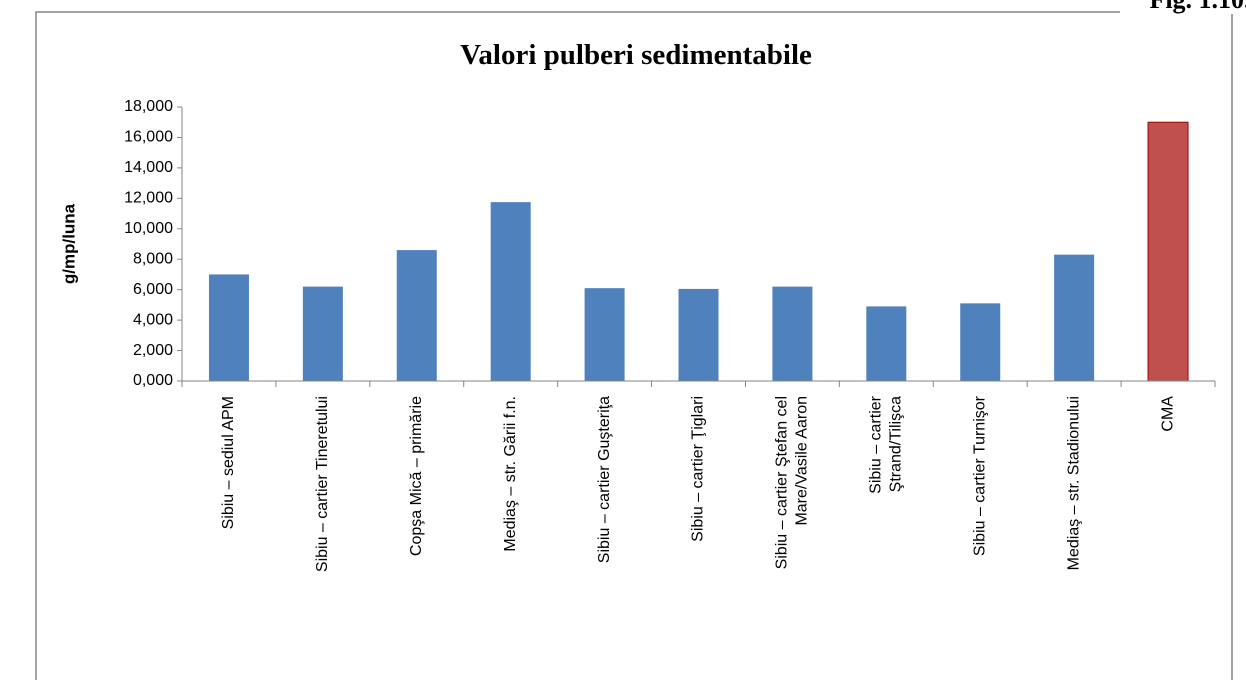  I want to click on x-tick-label: Sibiu – cartier Ştefan cel, so click(782, 482).